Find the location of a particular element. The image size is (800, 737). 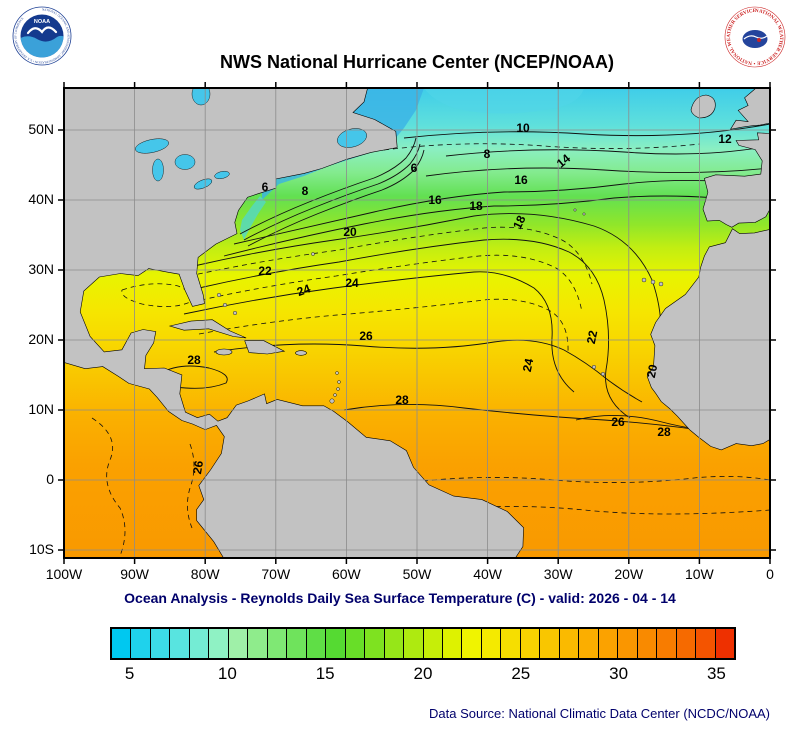

land-cuba is located at coordinates (207, 329).